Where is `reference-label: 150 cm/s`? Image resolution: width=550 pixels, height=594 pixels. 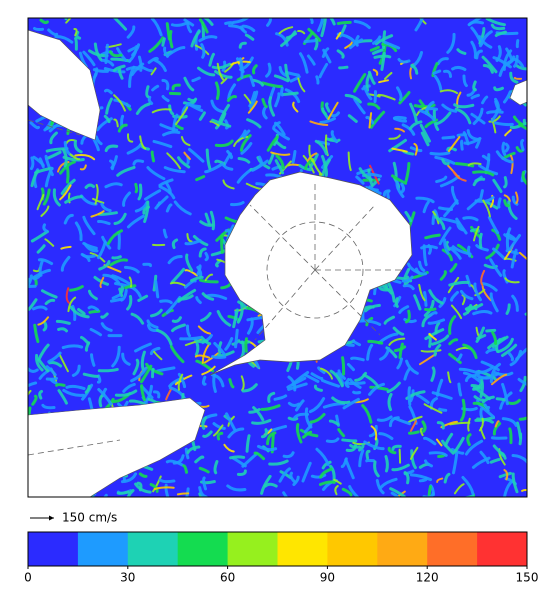
reference-label: 150 cm/s is located at coordinates (89, 518).